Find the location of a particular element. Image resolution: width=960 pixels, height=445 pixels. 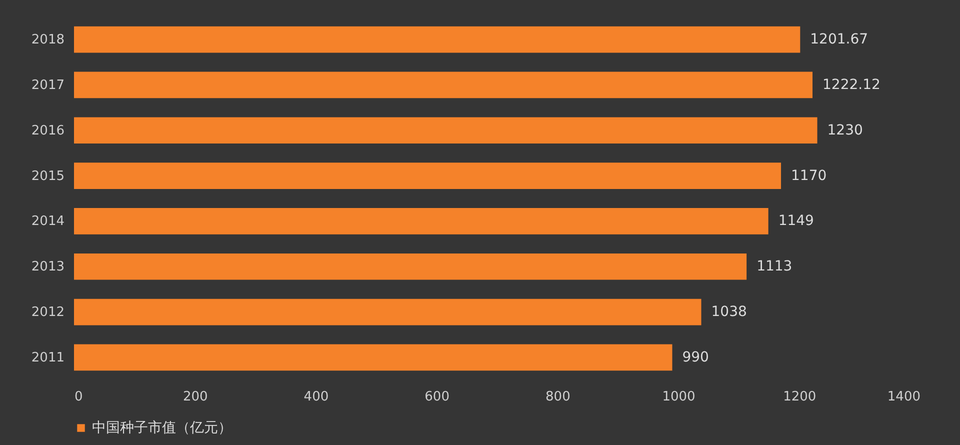

y-tick-label: 2012 is located at coordinates (47, 312).